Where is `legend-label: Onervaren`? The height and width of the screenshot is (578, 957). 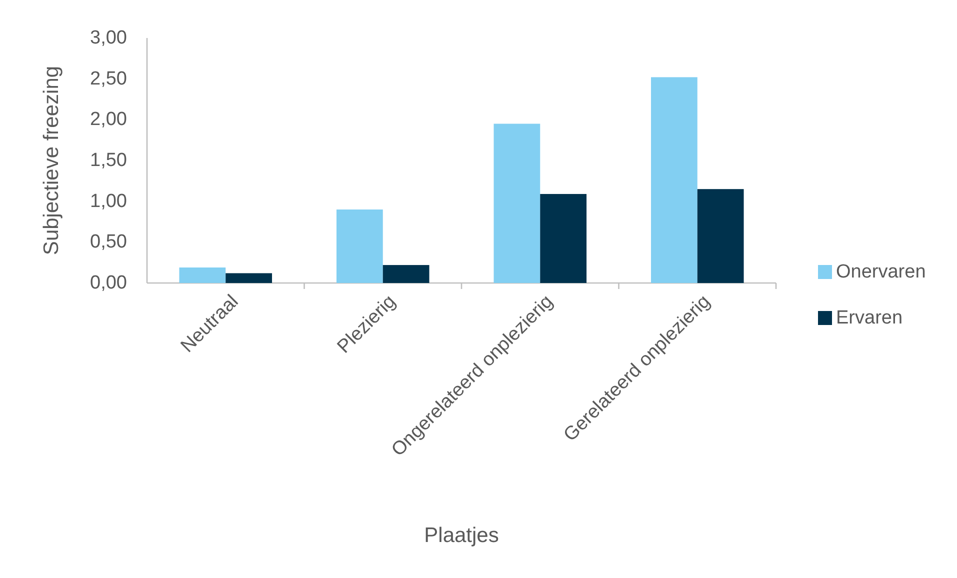 legend-label: Onervaren is located at coordinates (881, 272).